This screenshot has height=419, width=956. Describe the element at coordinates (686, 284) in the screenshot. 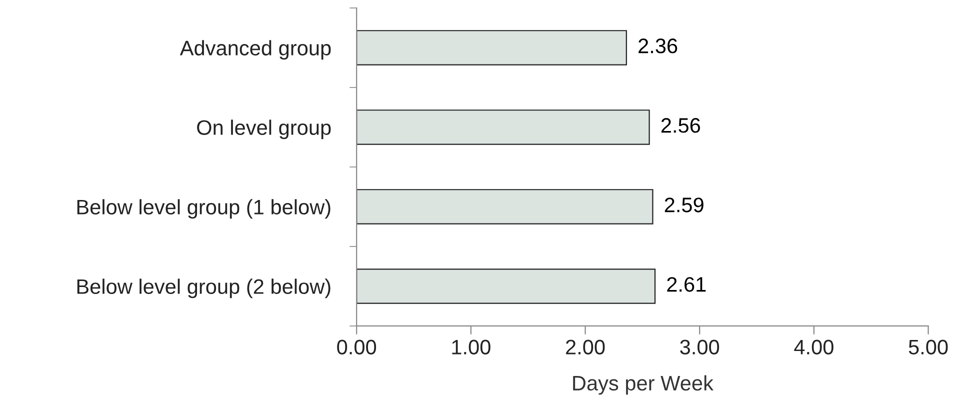

I see `data-label: 2.61` at that location.